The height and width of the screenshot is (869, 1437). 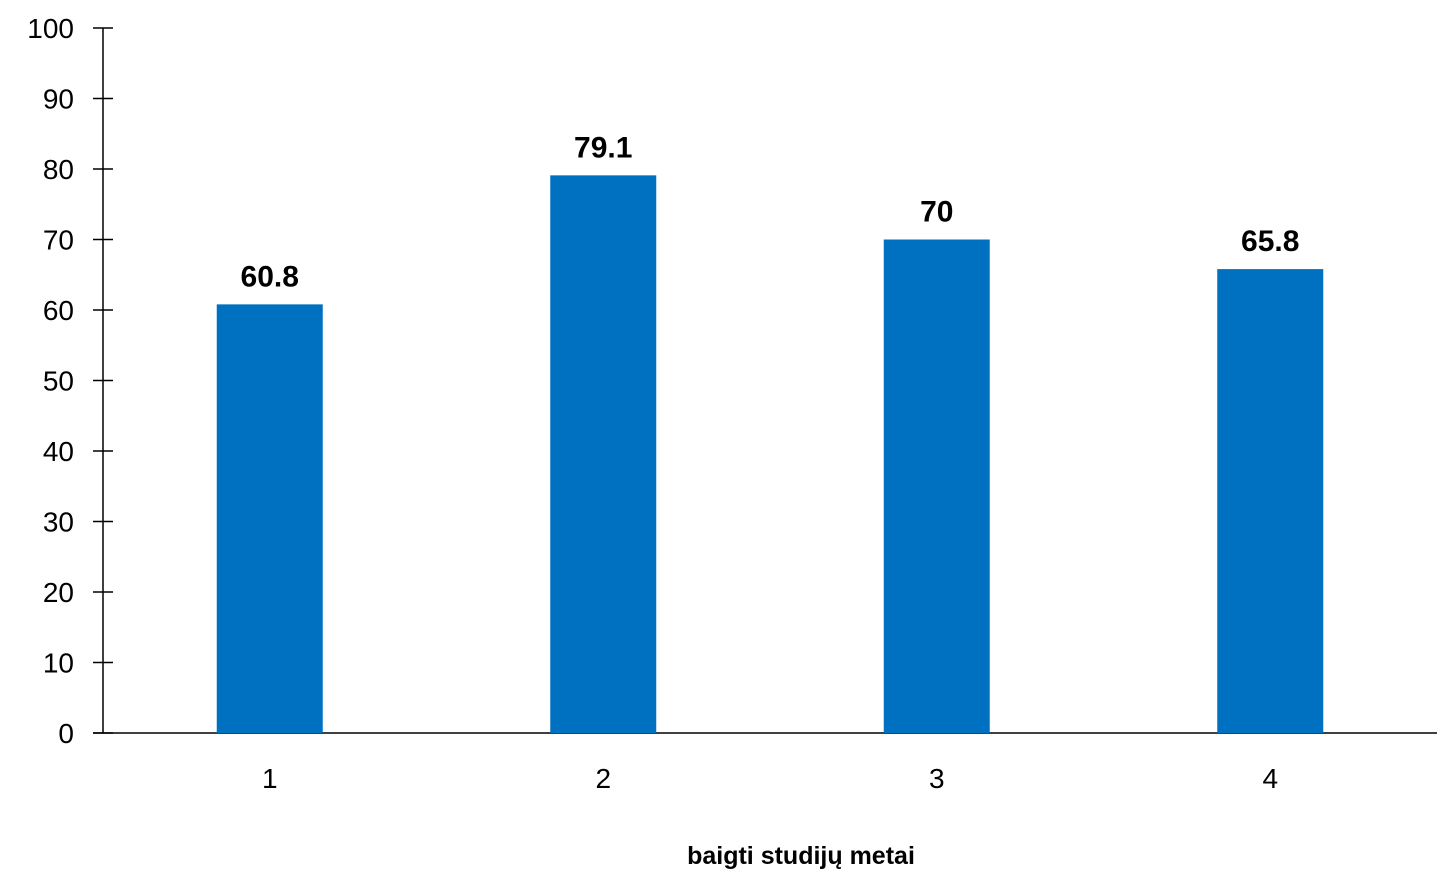 I want to click on x-axis-title: baigti studijų metai, so click(x=801, y=855).